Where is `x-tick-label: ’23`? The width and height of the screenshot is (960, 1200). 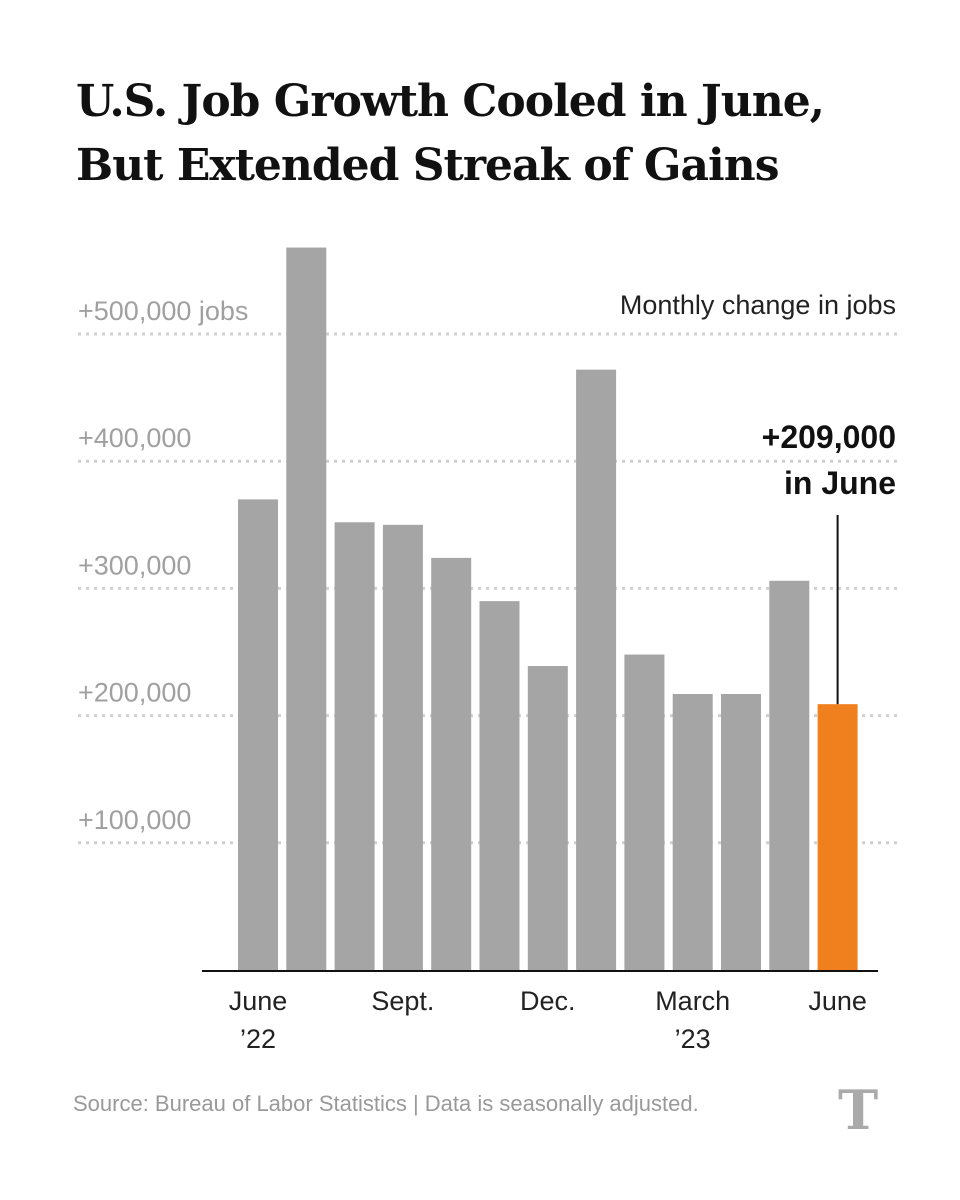
x-tick-label: ’23 is located at coordinates (693, 1039).